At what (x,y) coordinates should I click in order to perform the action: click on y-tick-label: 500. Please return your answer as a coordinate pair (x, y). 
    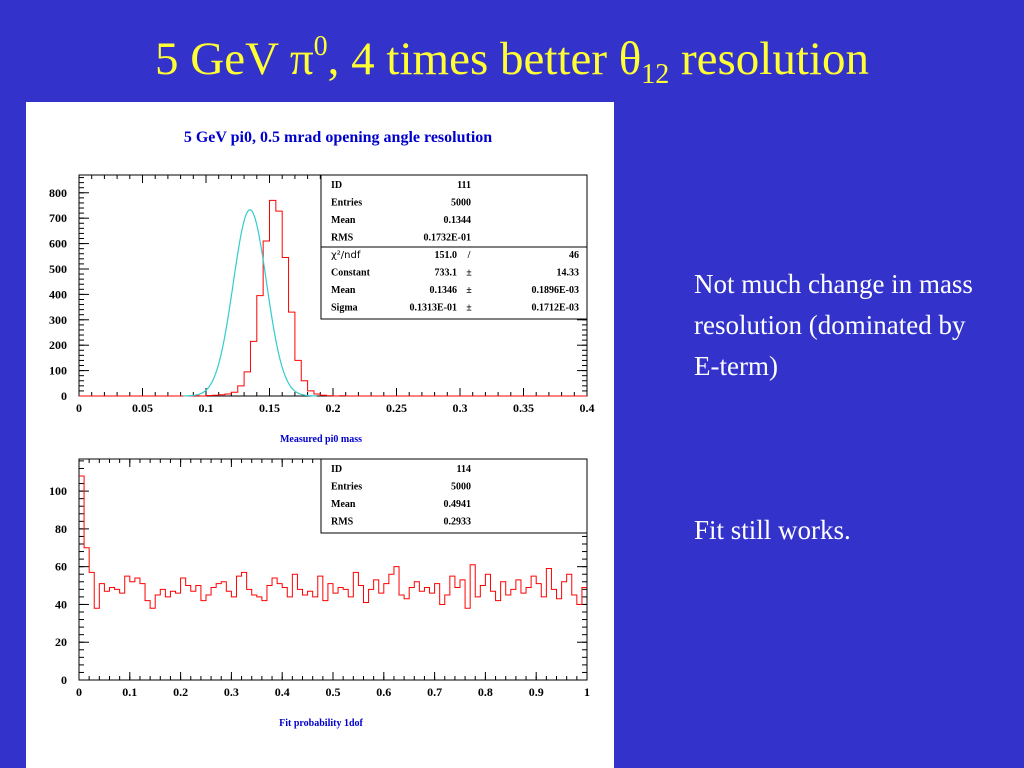
    Looking at the image, I should click on (58, 269).